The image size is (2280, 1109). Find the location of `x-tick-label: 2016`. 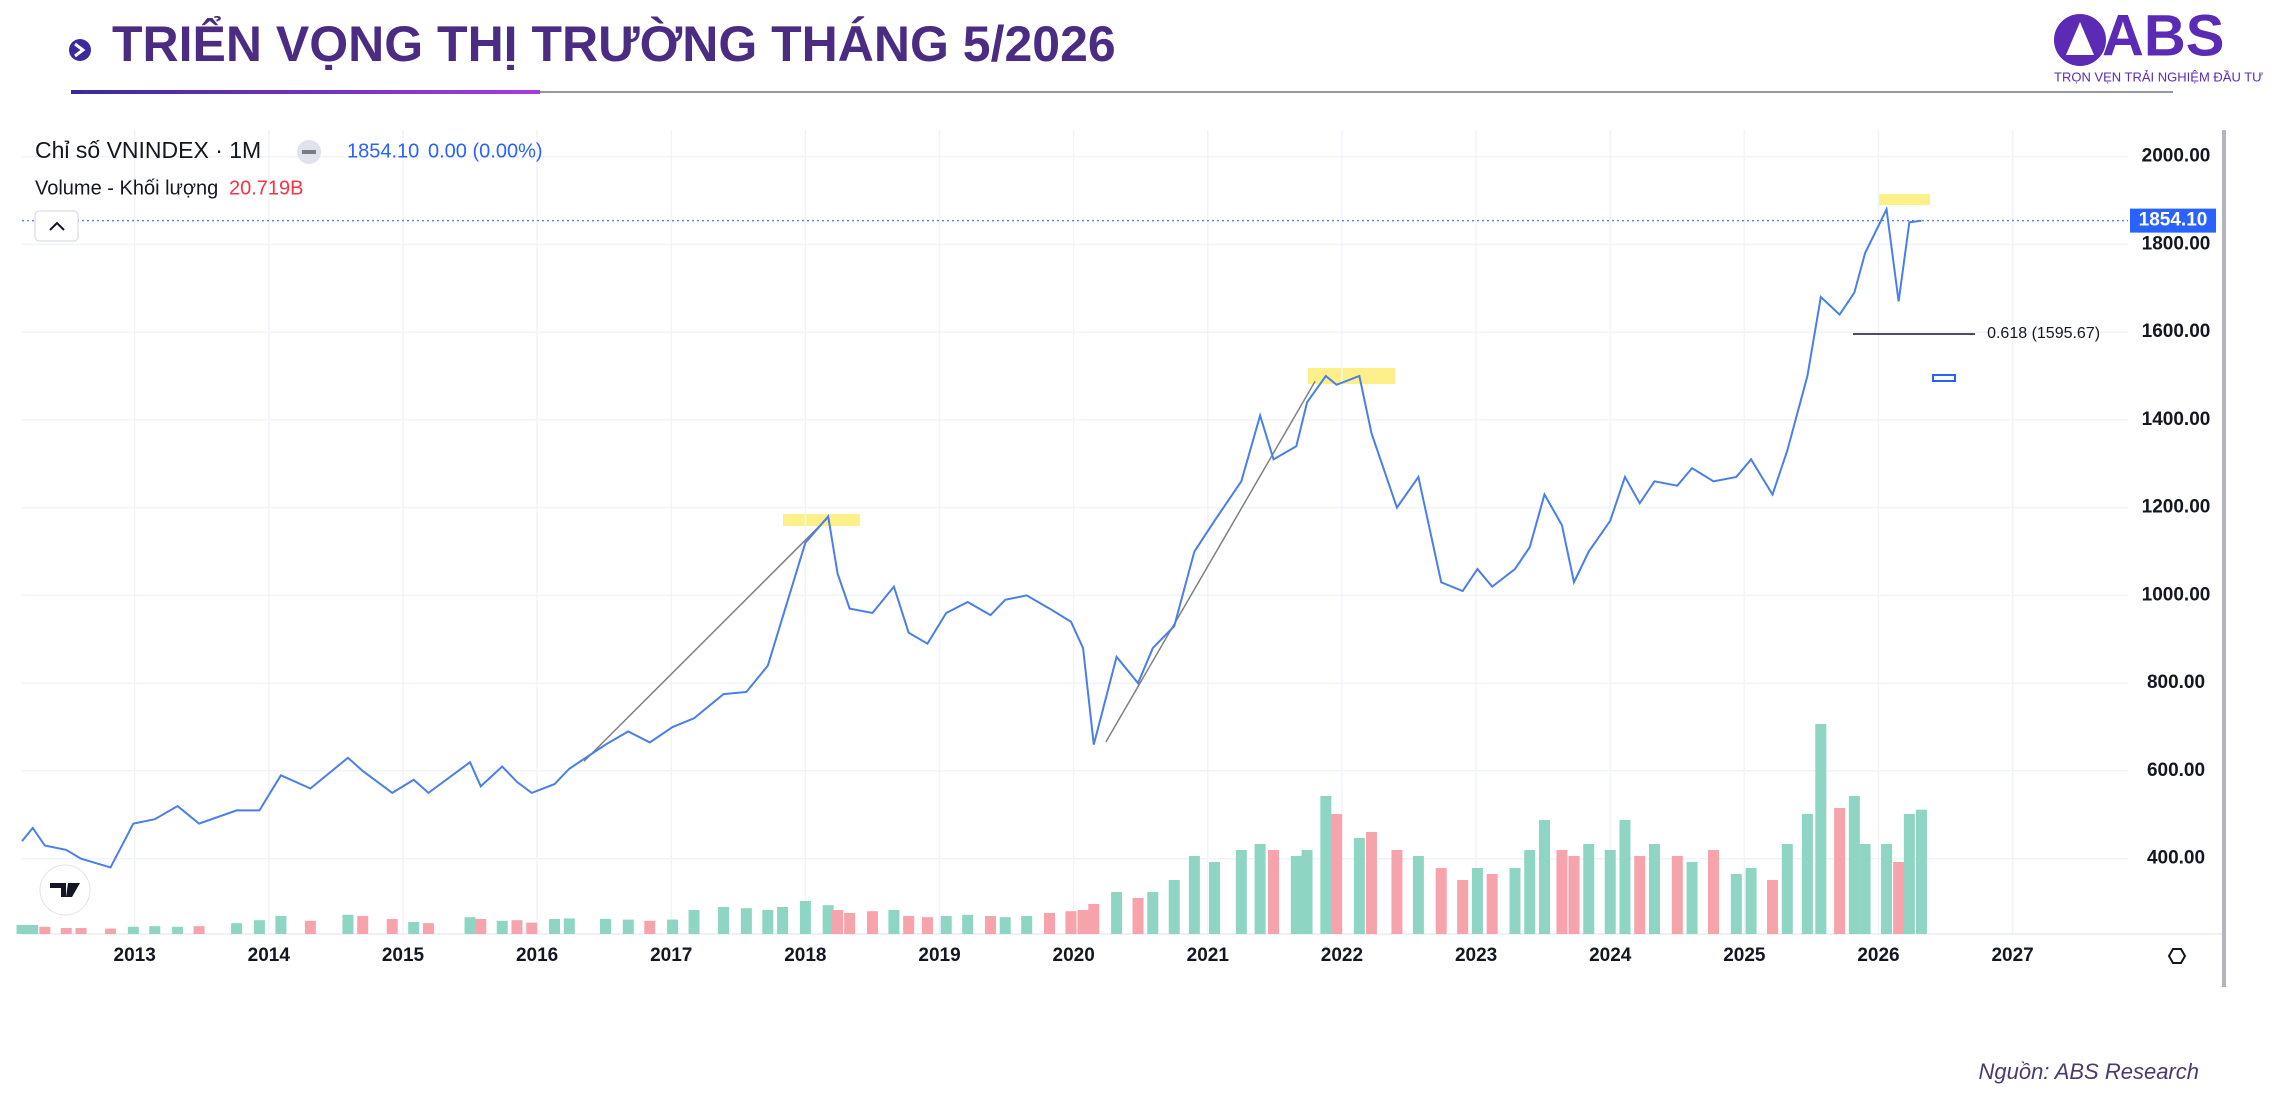

x-tick-label: 2016 is located at coordinates (537, 955).